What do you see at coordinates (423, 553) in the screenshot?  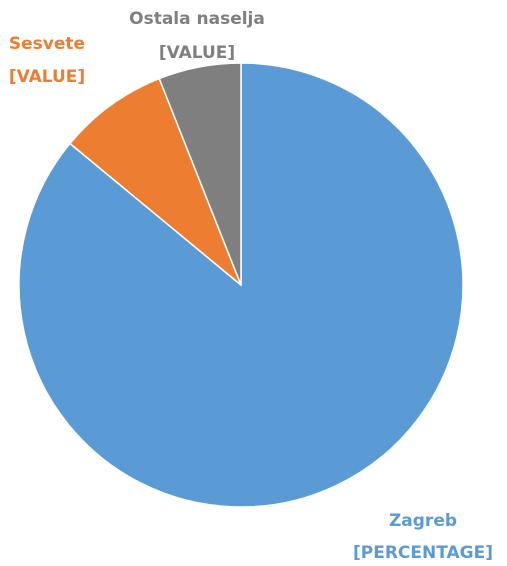 I see `slice-value-label: [PERCENTAGE]` at bounding box center [423, 553].